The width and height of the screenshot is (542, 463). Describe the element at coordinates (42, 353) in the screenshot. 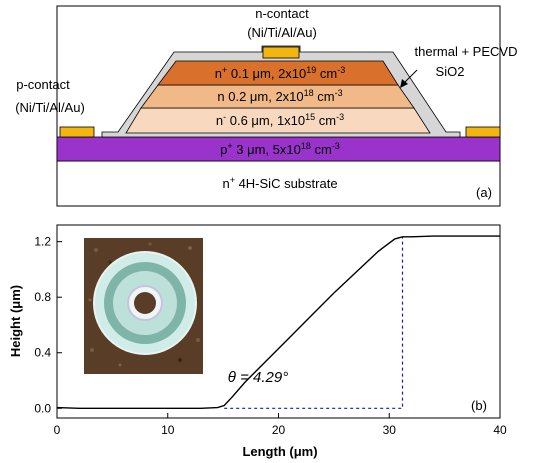

I see `y-tick-label: 0.4` at that location.